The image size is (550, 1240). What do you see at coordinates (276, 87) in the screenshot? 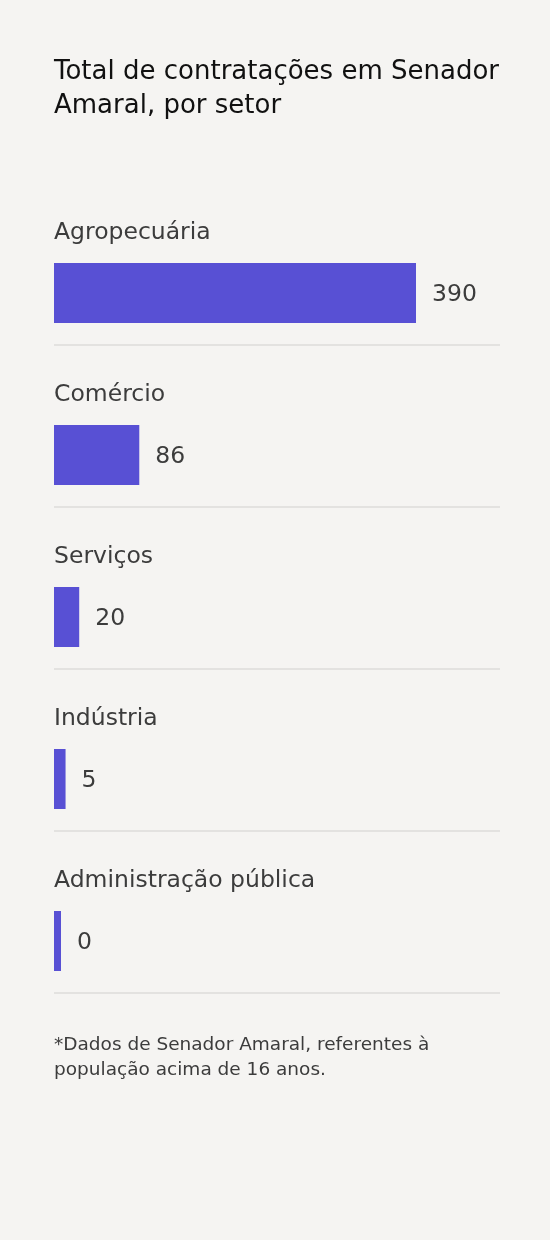
I see `chart-title: Total de contratações em Senador Amaral, por setor` at bounding box center [276, 87].